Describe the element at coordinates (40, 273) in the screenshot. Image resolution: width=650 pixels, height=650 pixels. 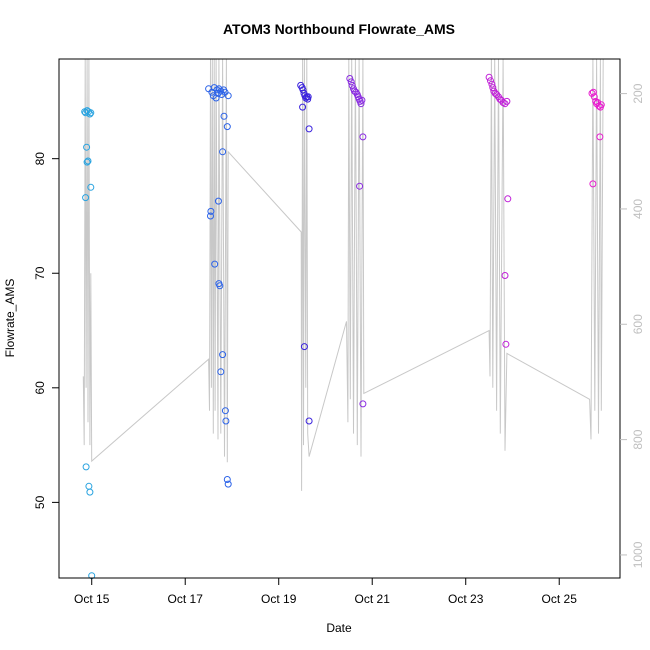
I see `y-tick-label: 70` at that location.